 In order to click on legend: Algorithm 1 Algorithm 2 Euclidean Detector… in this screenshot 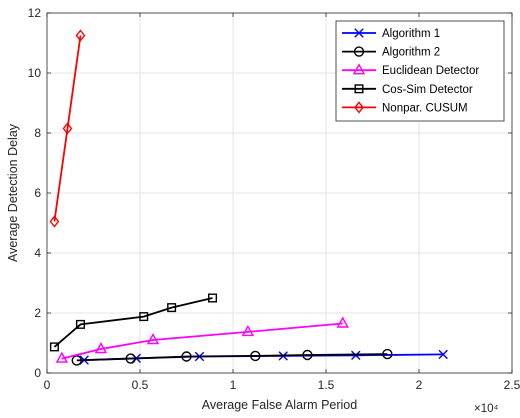, I will do `click(420, 71)`.